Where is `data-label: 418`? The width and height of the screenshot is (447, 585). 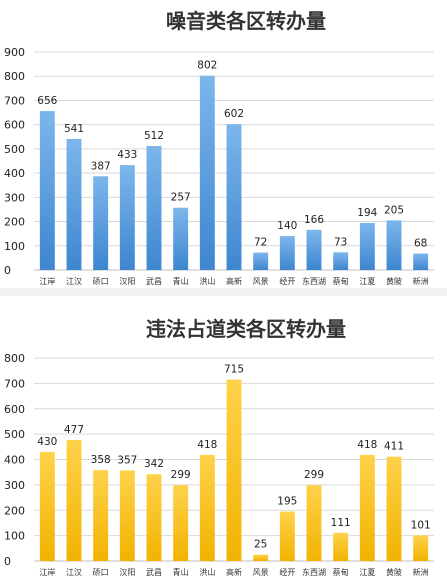
data-label: 418 is located at coordinates (207, 445).